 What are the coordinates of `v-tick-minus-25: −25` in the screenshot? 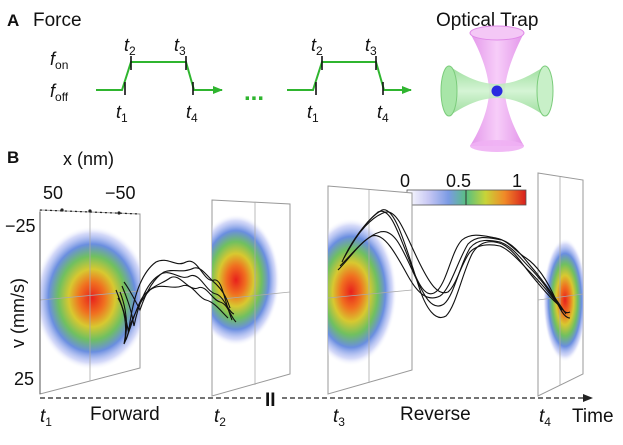 It's located at (20, 226).